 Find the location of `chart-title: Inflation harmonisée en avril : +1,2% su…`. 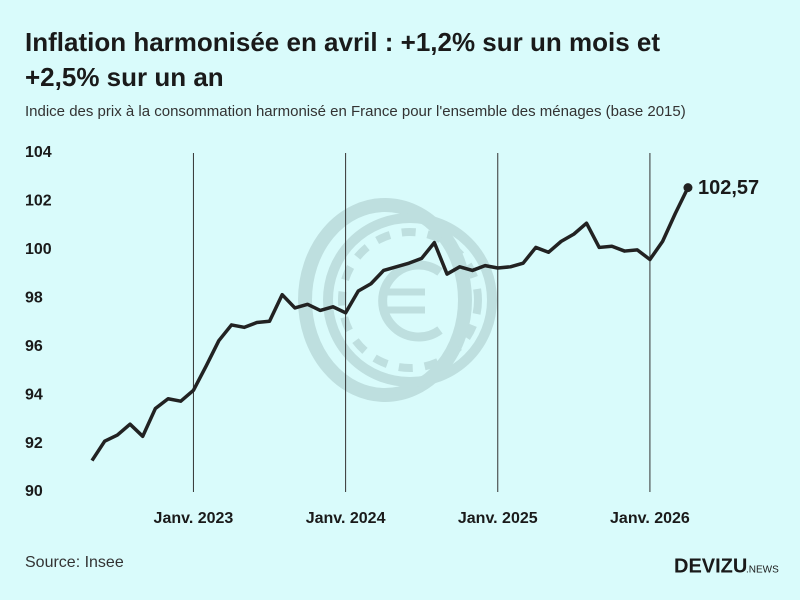

chart-title: Inflation harmonisée en avril : +1,2% su… is located at coordinates (342, 42).